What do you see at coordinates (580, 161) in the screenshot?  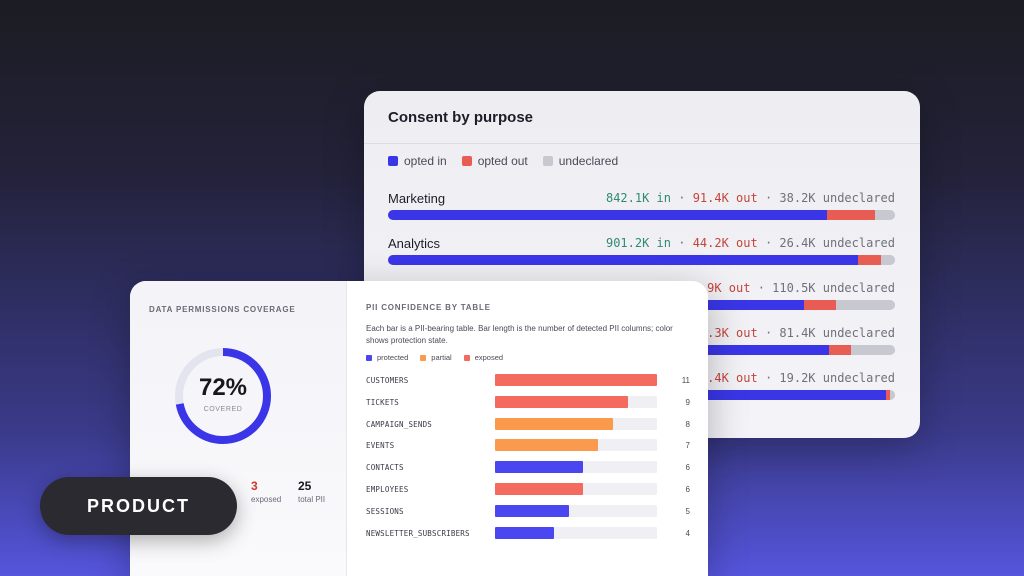 I see `legend-undeclared: undeclared` at bounding box center [580, 161].